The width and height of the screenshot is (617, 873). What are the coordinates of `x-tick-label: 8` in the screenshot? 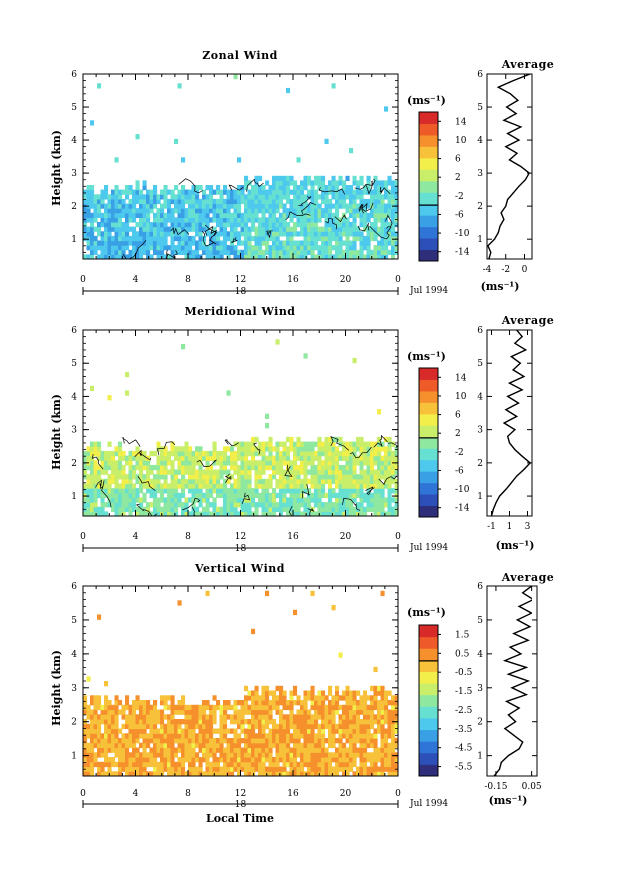 It's located at (188, 537).